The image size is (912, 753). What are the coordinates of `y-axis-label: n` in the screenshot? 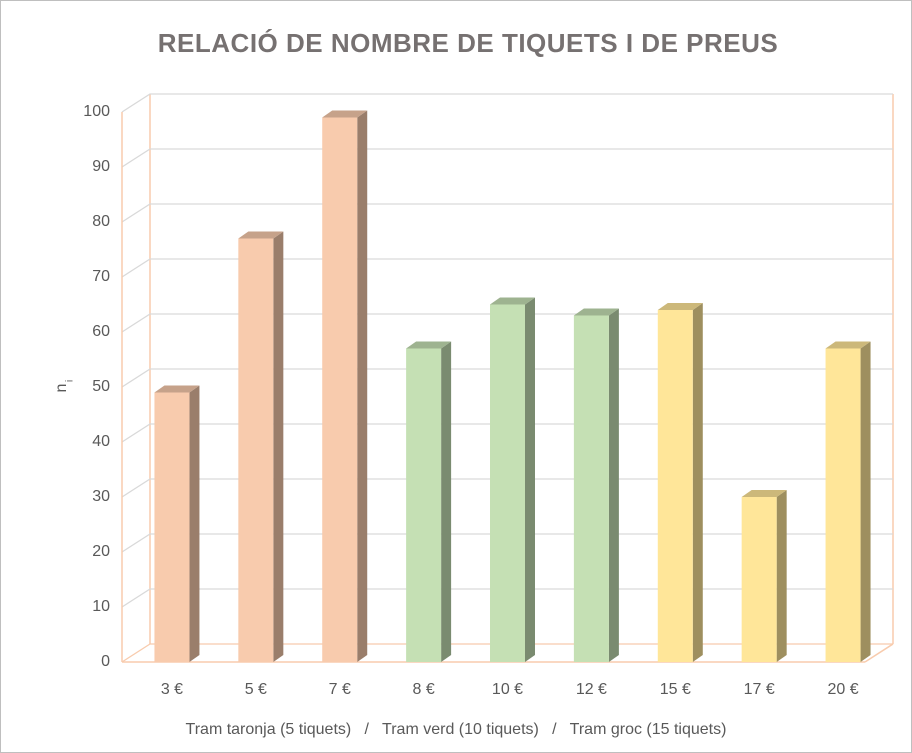 It's located at (61, 388).